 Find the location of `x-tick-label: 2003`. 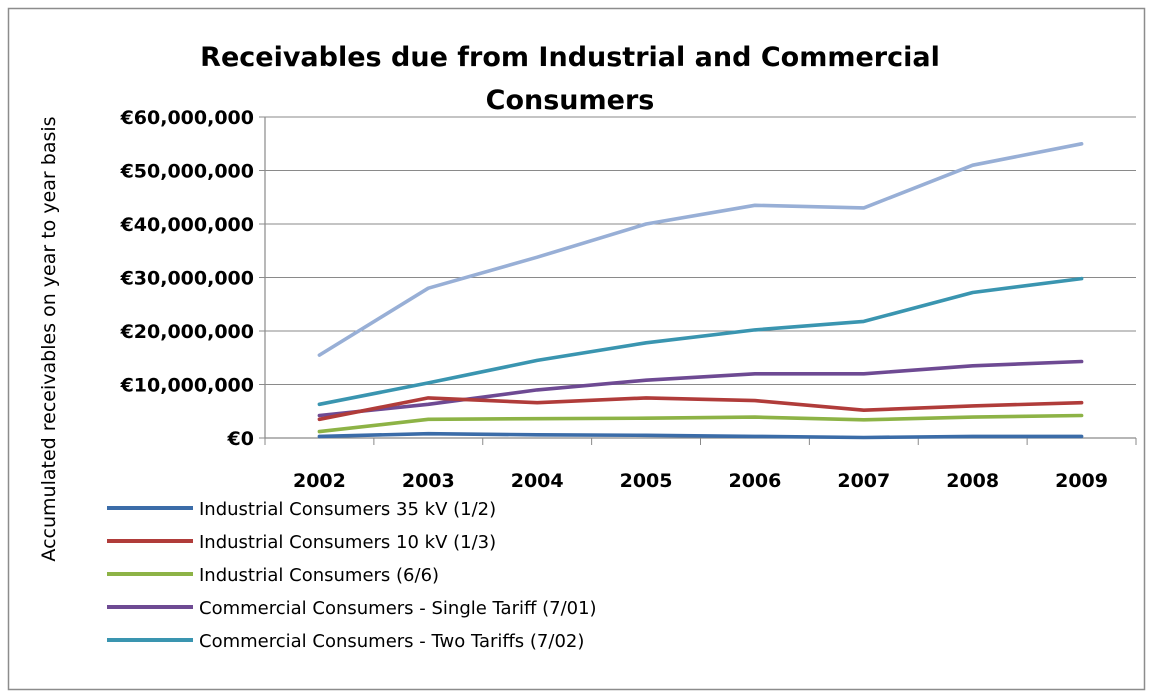

x-tick-label: 2003 is located at coordinates (428, 481).